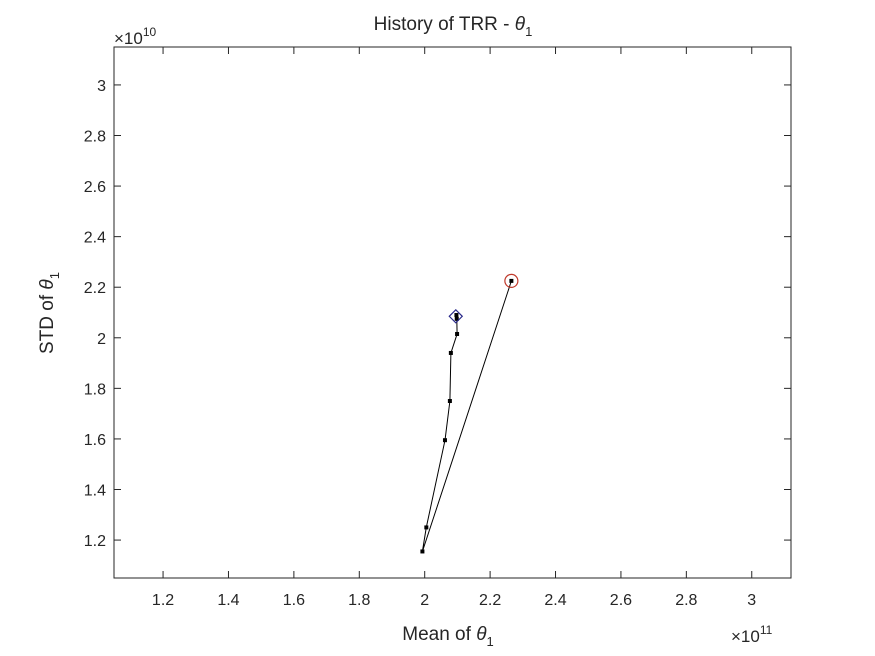  What do you see at coordinates (95, 541) in the screenshot?
I see `y-tick-label: 1.2` at bounding box center [95, 541].